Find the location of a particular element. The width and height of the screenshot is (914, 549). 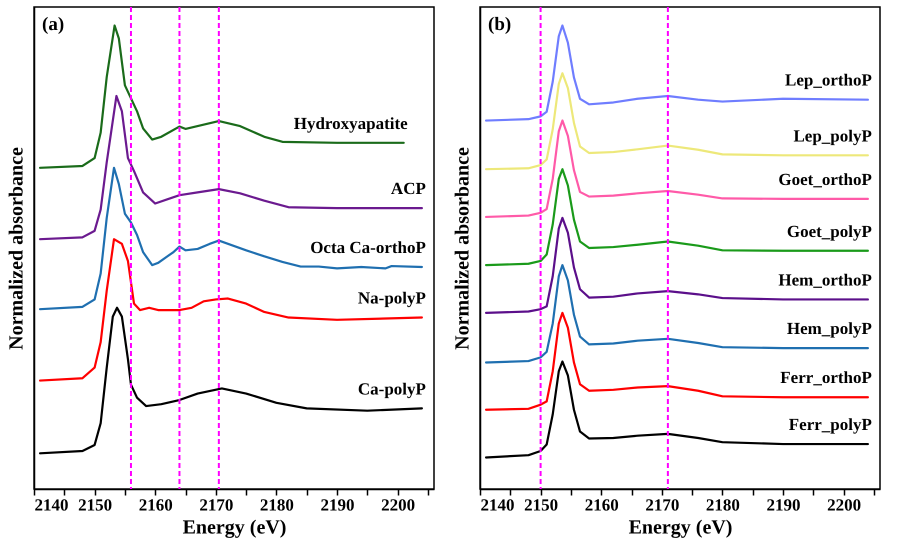

series-label: Ferr_polyP is located at coordinates (830, 424).